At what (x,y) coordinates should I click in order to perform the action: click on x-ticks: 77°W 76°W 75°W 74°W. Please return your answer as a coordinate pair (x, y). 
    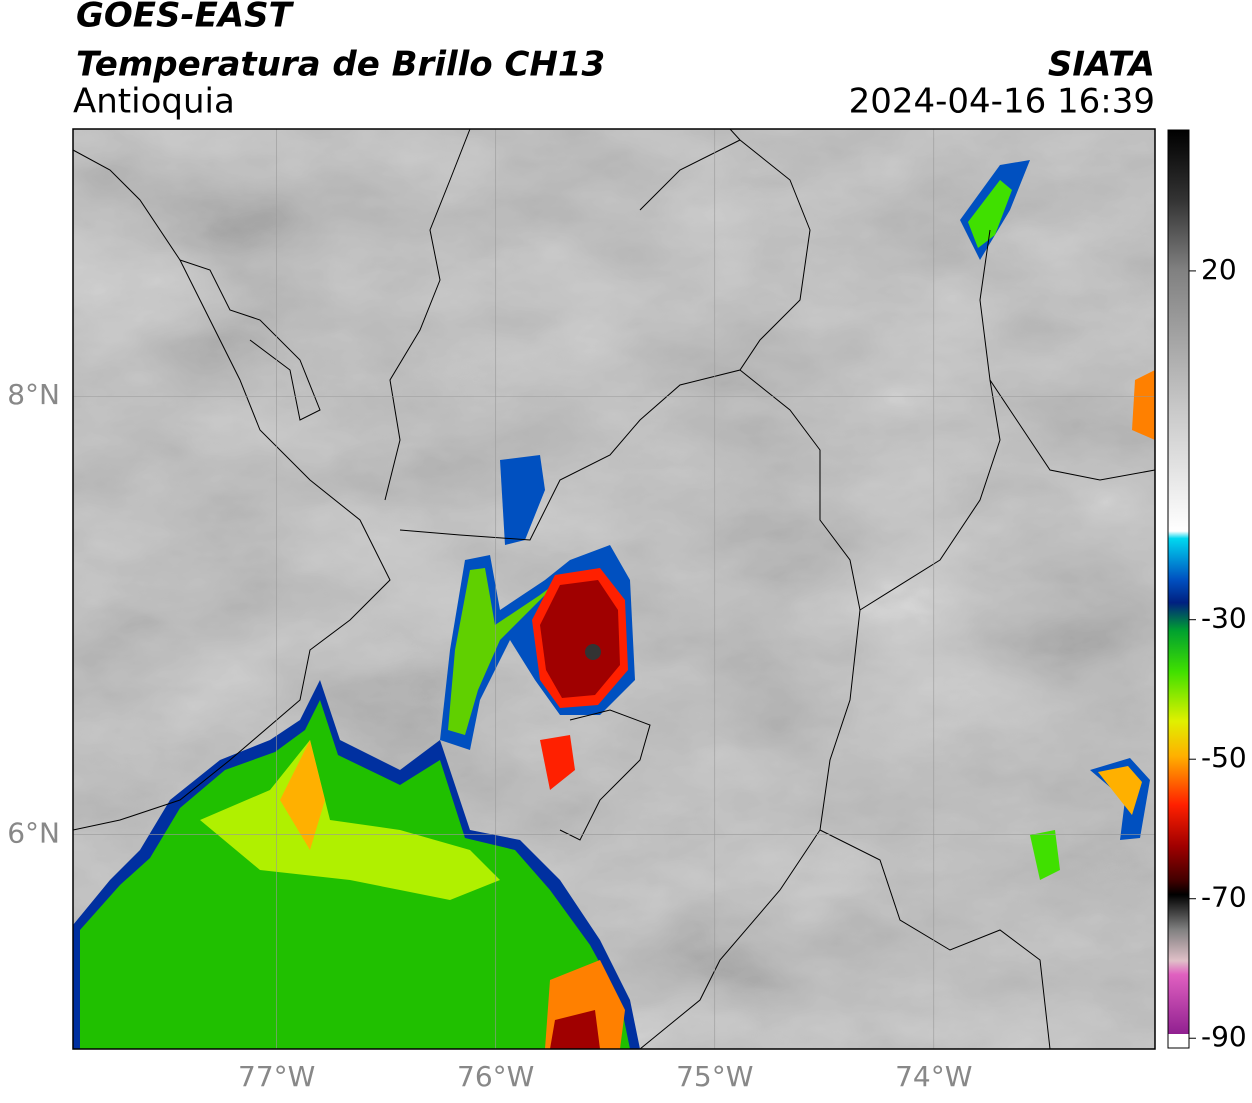
    Looking at the image, I should click on (605, 1076).